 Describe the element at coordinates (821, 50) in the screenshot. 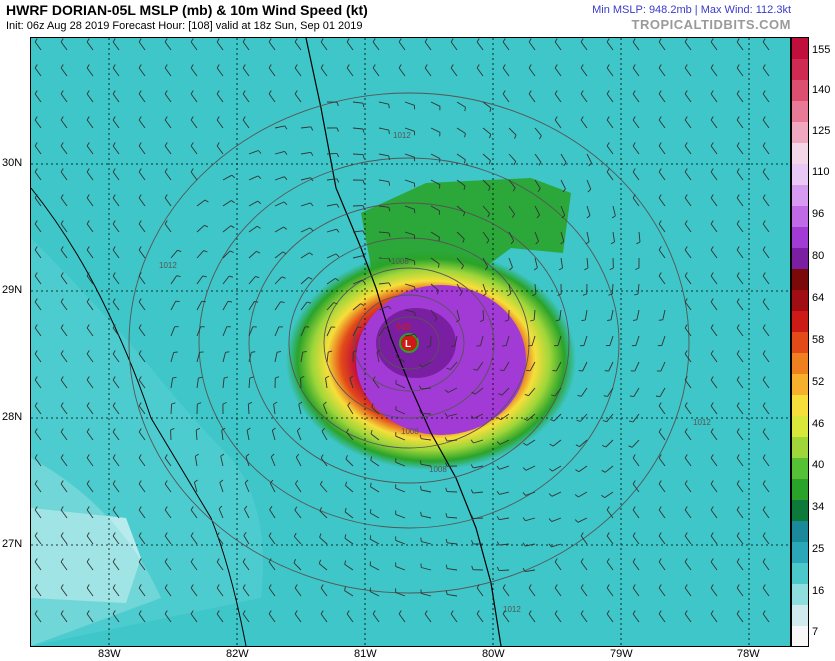

I see `colorbar-label: 155` at that location.